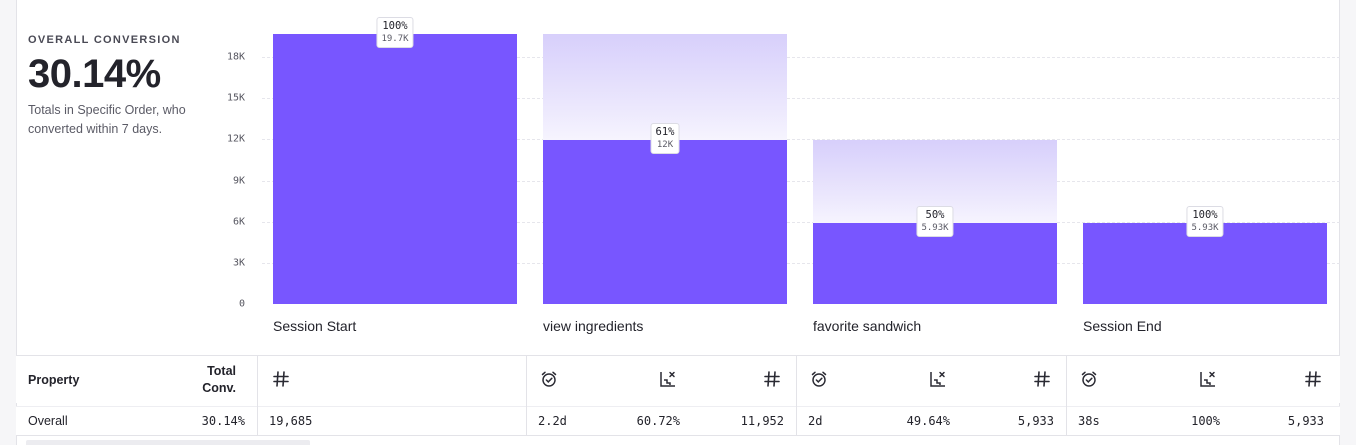 Image resolution: width=1356 pixels, height=445 pixels. What do you see at coordinates (223, 421) in the screenshot?
I see `row-total-conv: 30.14%` at bounding box center [223, 421].